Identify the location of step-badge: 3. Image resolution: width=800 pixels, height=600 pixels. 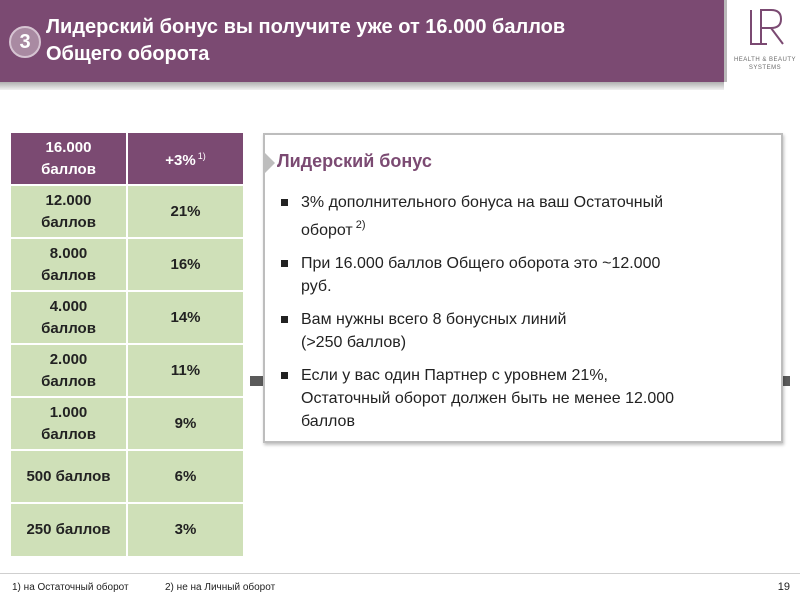
(25, 42).